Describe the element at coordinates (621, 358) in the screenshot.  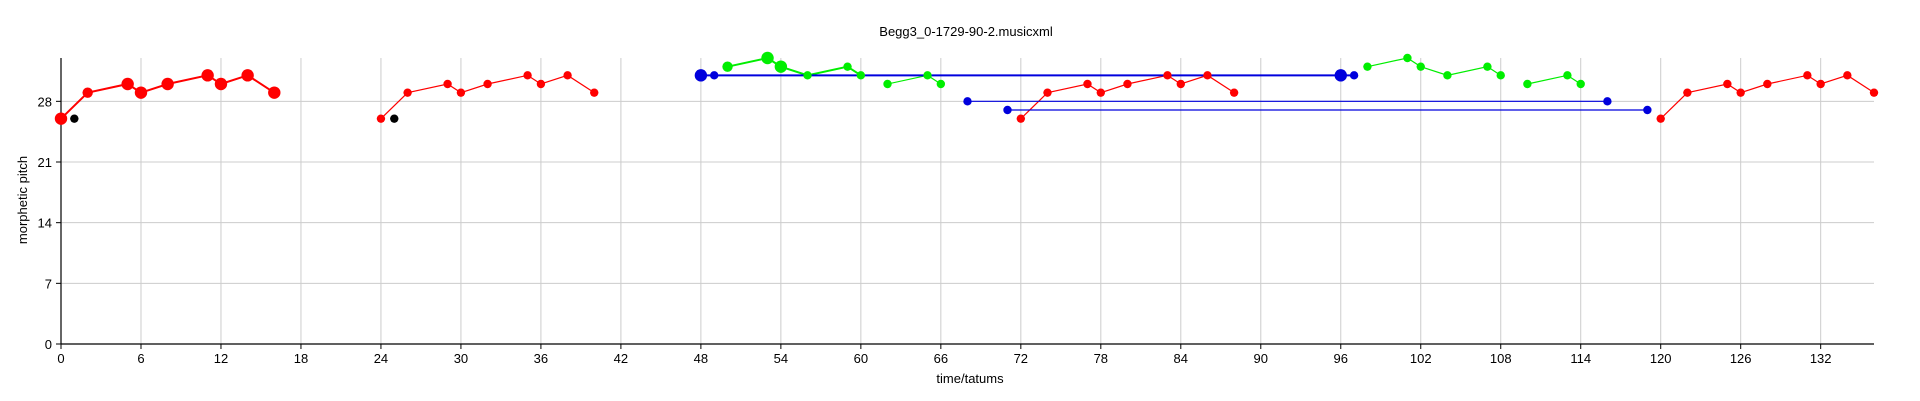
I see `x-tick-label: 42` at that location.